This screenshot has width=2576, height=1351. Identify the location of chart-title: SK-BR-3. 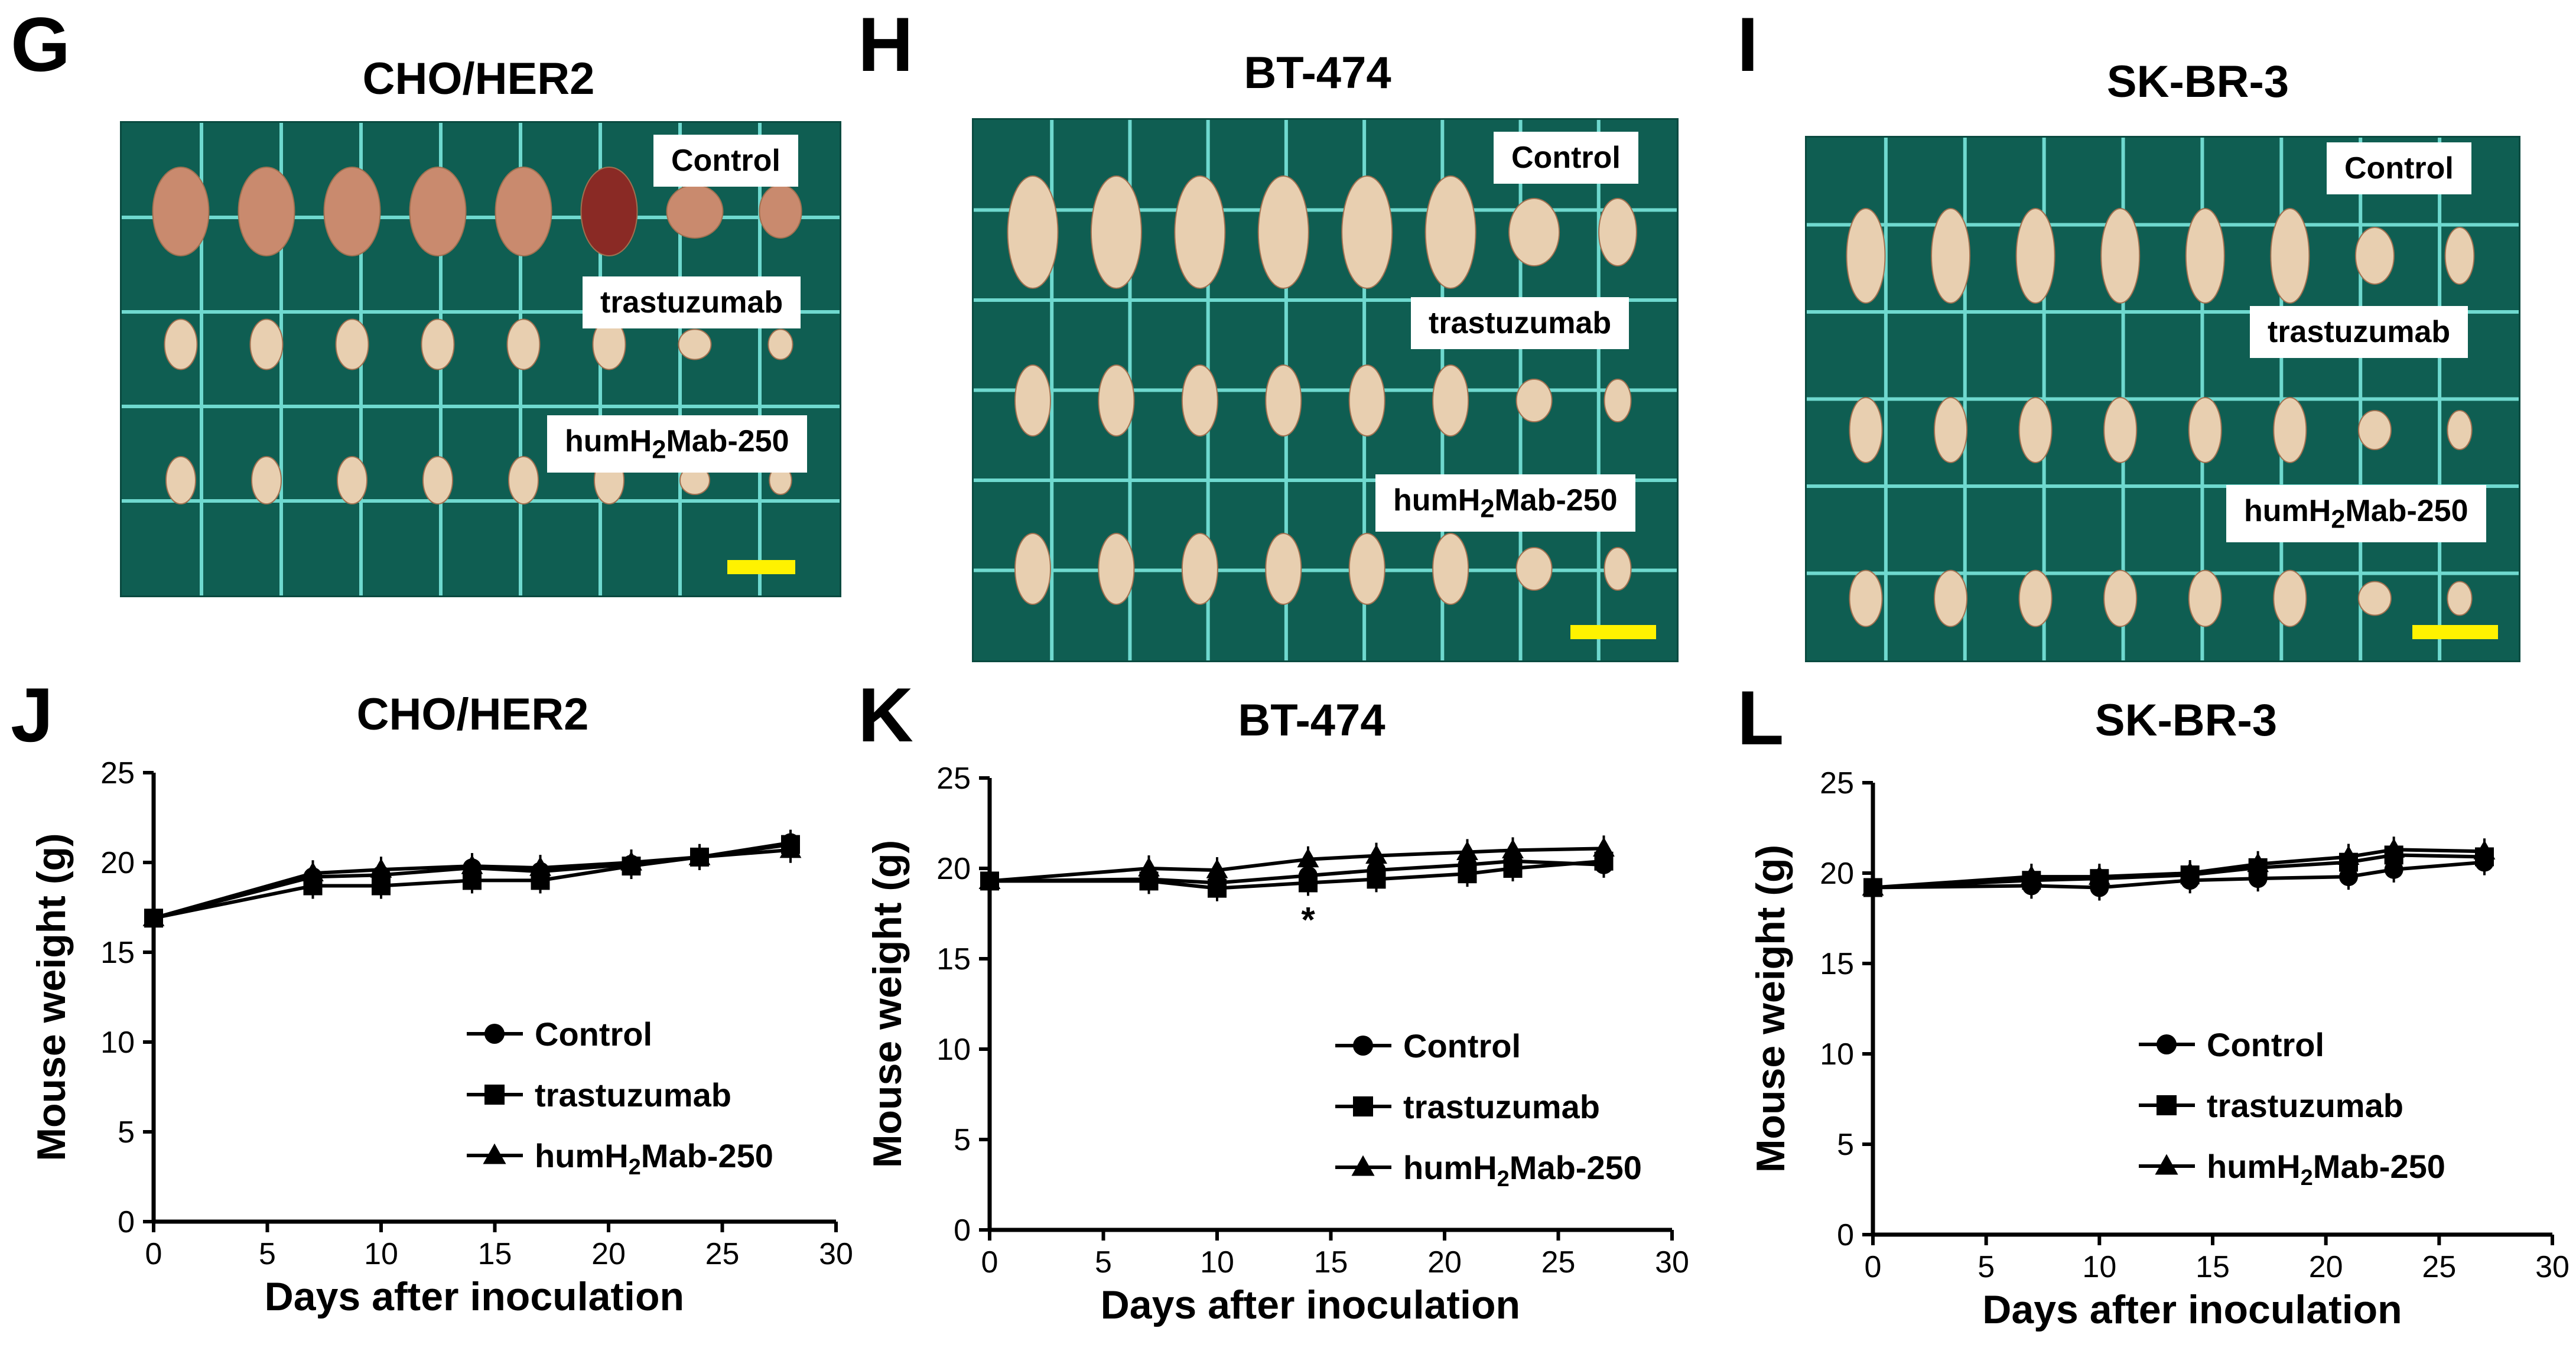
(2186, 720).